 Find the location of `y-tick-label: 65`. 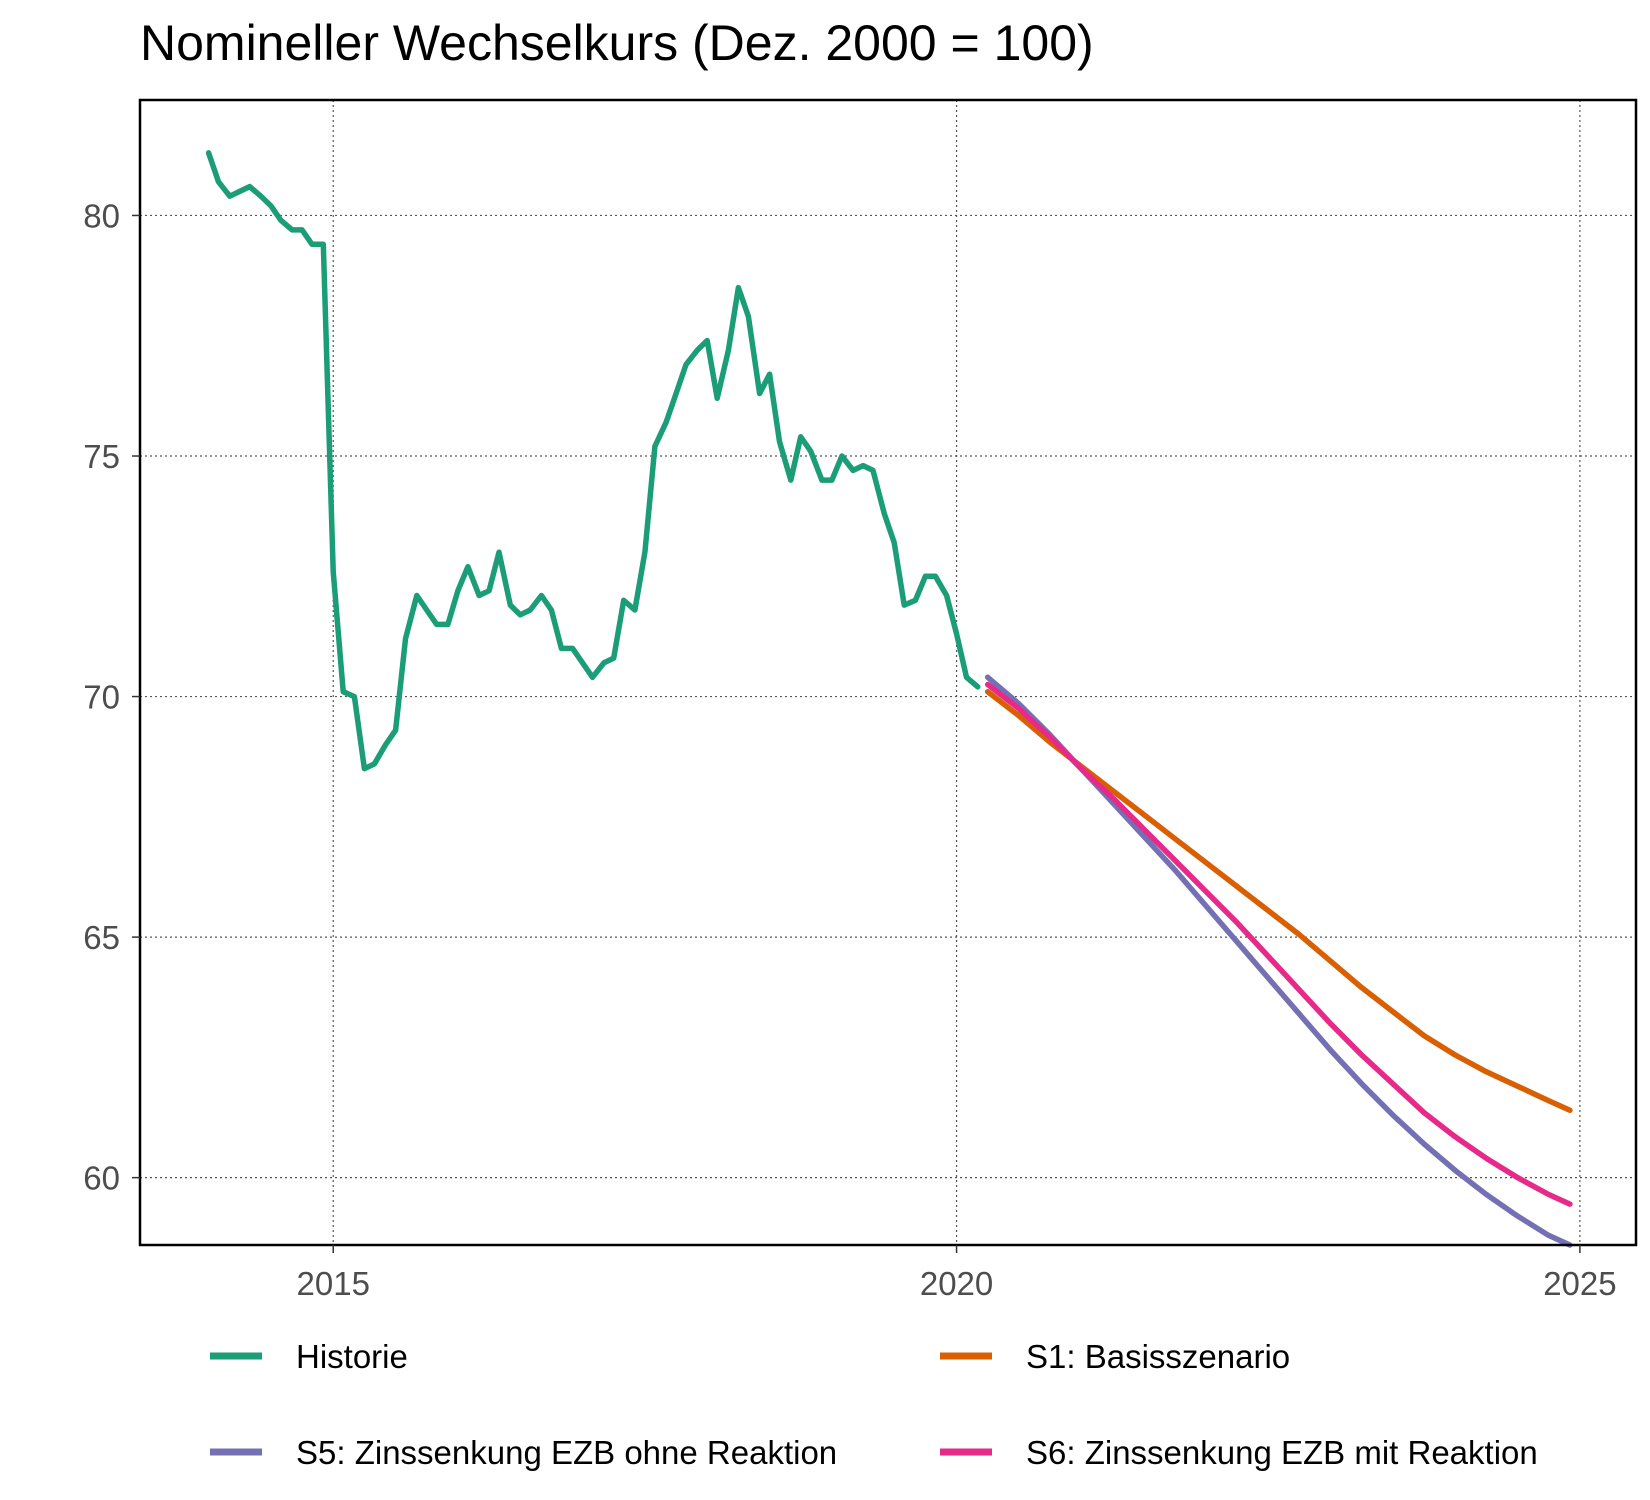

y-tick-label: 65 is located at coordinates (101, 937).